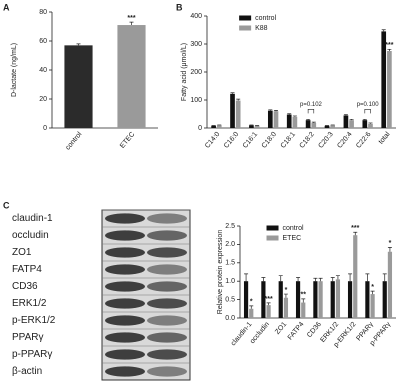 This screenshot has width=400, height=382. Describe the element at coordinates (230, 318) in the screenshot. I see `y-tick-label: 0.0` at that location.